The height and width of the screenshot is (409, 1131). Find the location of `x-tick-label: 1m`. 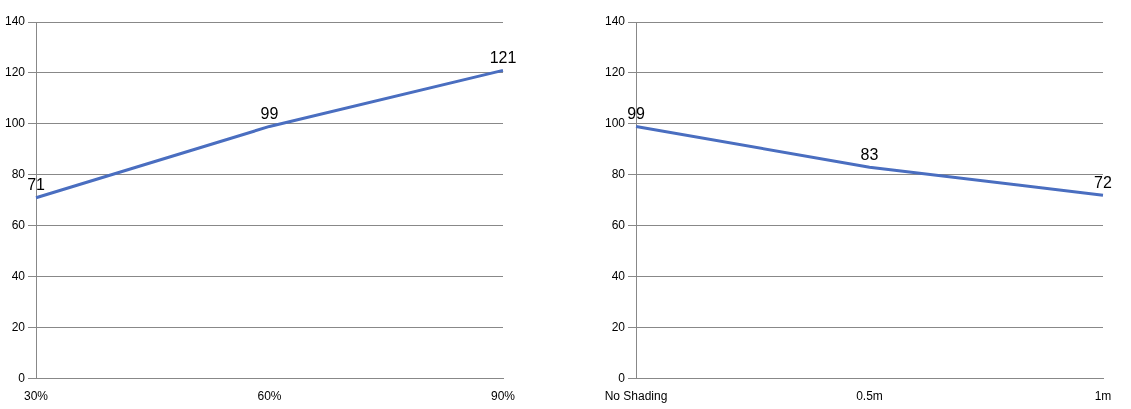

x-tick-label: 1m is located at coordinates (1103, 396).